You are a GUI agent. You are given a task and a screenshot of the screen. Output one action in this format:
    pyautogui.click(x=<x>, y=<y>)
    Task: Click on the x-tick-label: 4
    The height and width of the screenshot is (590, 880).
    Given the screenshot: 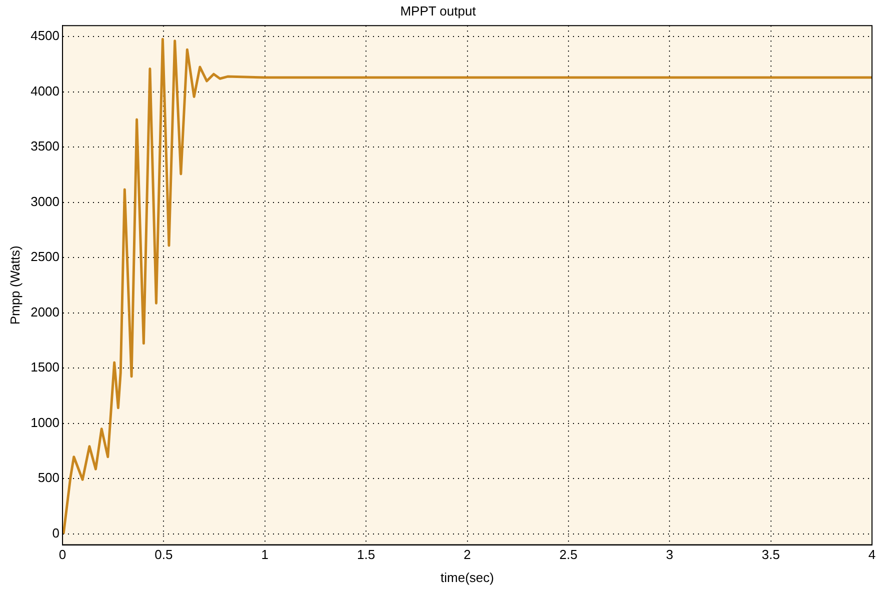 What is the action you would take?
    pyautogui.click(x=872, y=554)
    